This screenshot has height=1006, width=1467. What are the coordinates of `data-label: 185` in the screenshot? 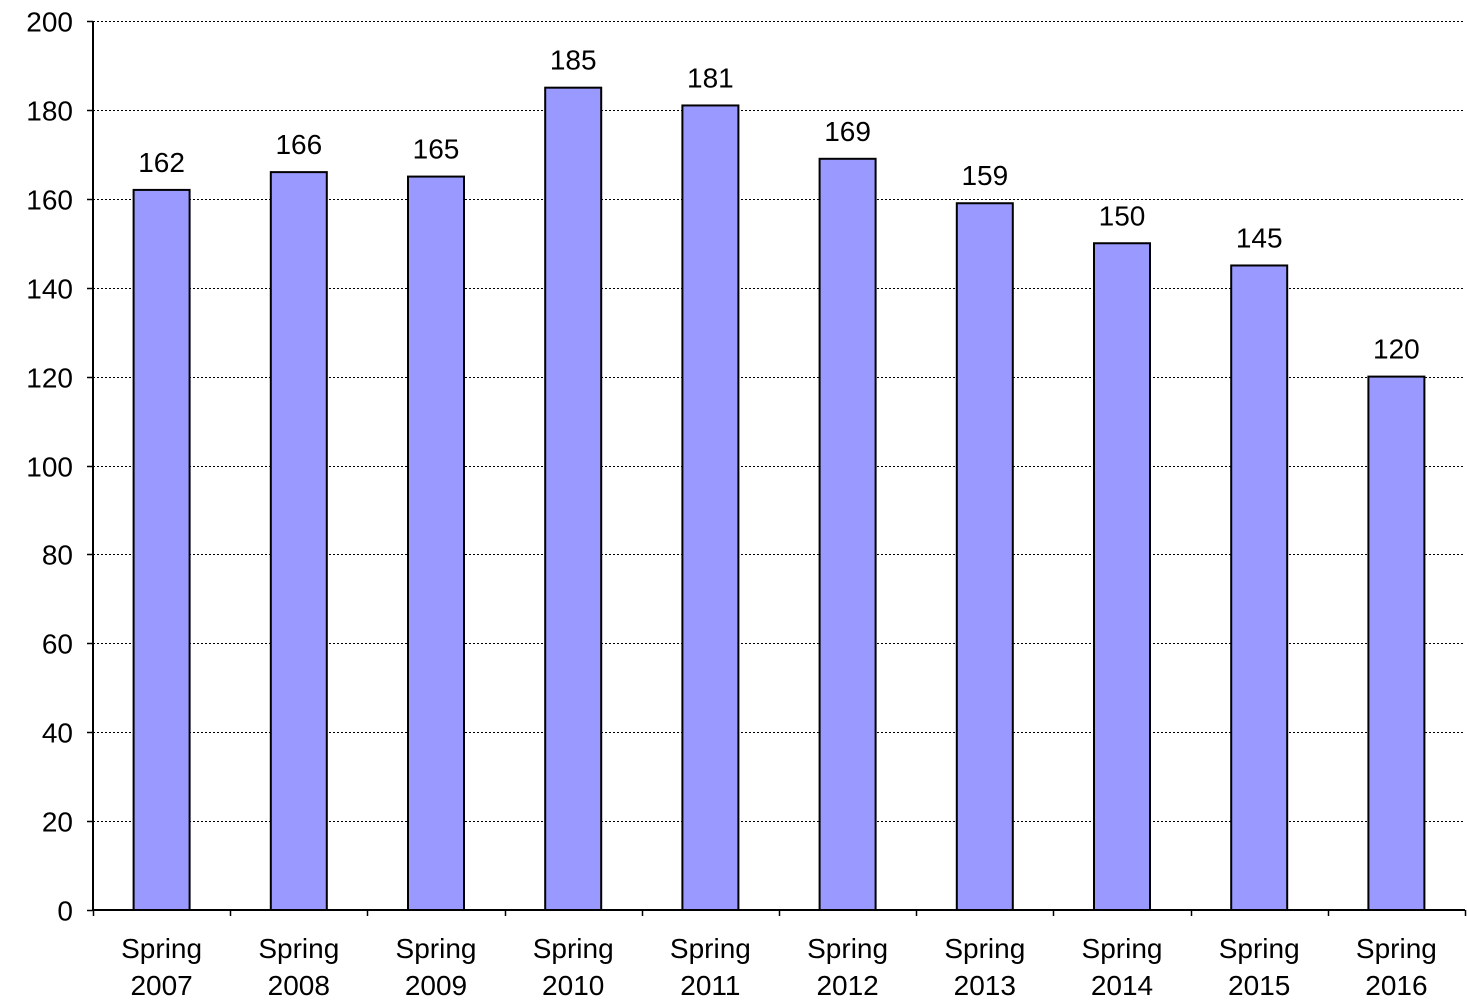 It's located at (573, 60).